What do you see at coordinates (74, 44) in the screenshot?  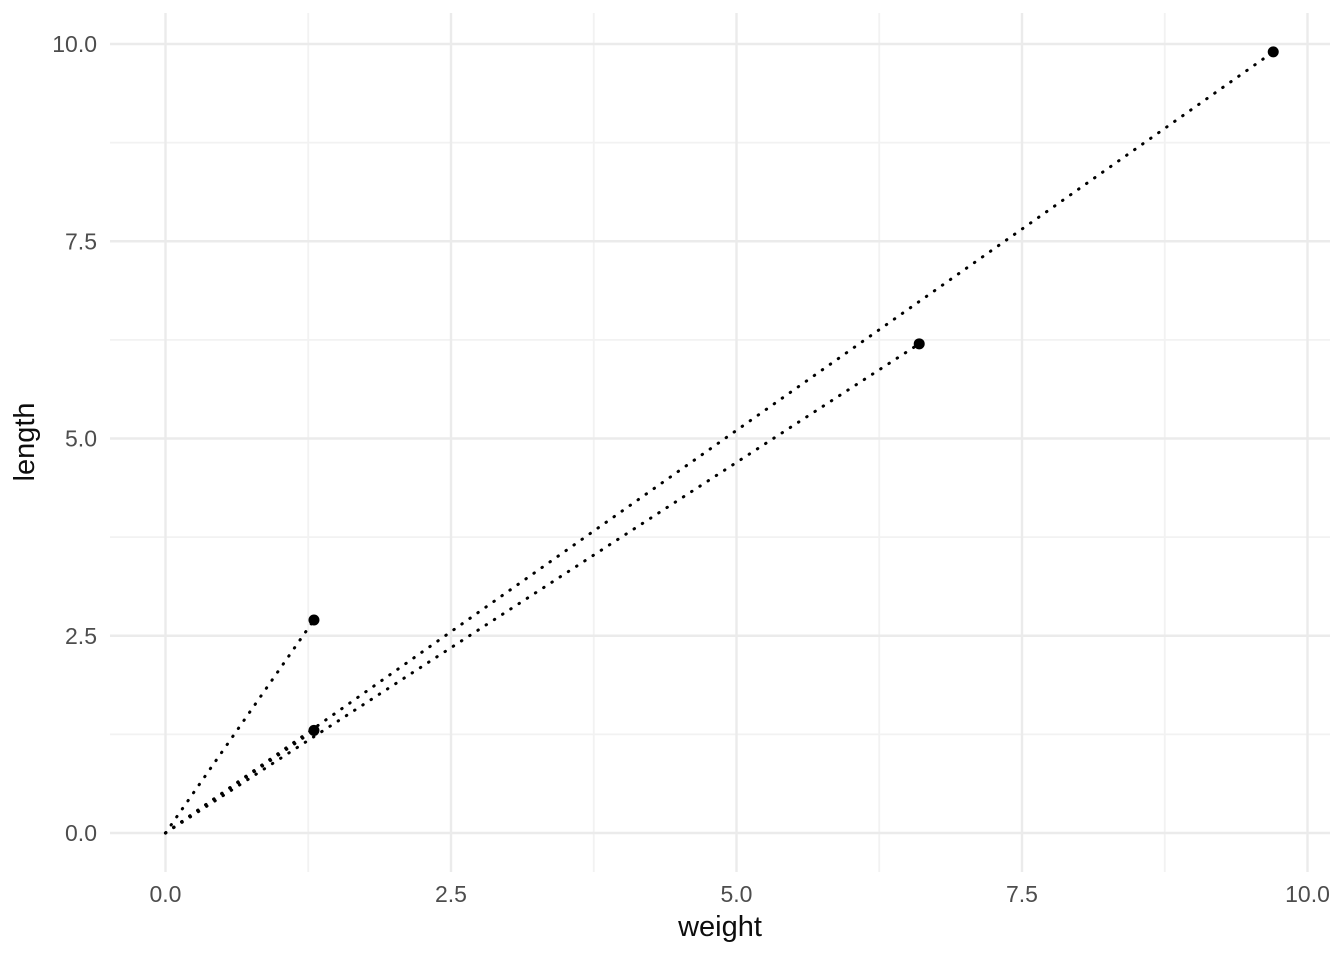 I see `y-tick-label: 10.0` at bounding box center [74, 44].